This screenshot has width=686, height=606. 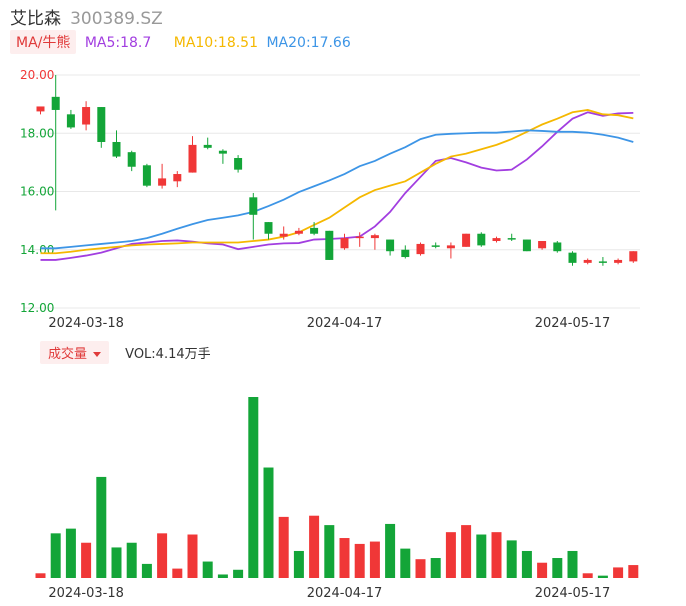 I want to click on ma10-legend-label: MA10:18.51, so click(x=216, y=43).